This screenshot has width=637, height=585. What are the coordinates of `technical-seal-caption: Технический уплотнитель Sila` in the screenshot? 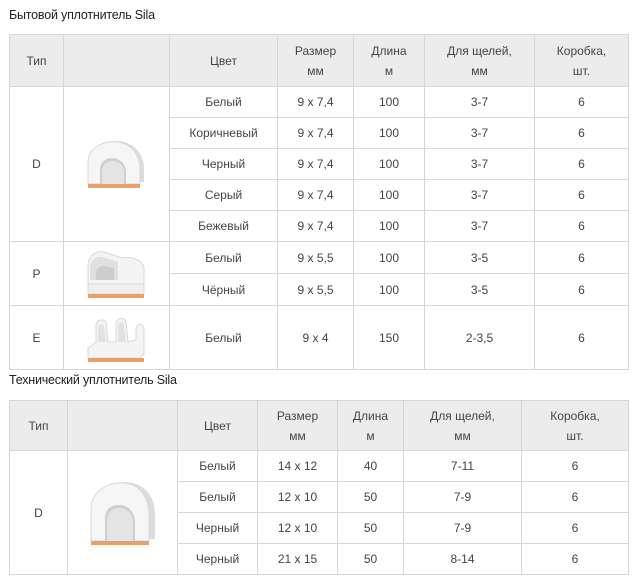 It's located at (93, 380).